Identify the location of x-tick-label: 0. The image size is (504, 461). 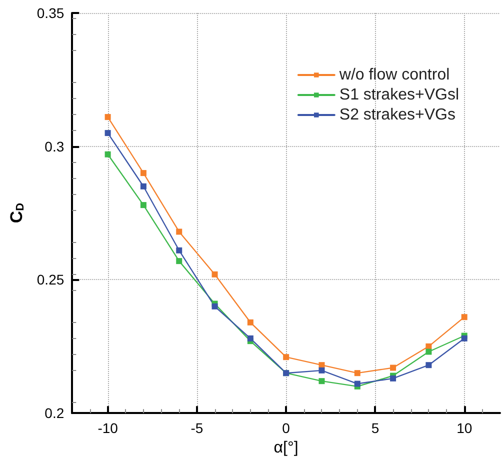
(286, 428).